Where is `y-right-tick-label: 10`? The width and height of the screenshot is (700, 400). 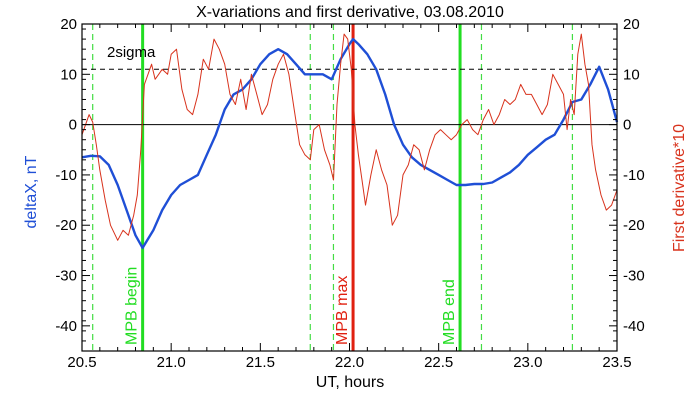 y-right-tick-label: 10 is located at coordinates (631, 74).